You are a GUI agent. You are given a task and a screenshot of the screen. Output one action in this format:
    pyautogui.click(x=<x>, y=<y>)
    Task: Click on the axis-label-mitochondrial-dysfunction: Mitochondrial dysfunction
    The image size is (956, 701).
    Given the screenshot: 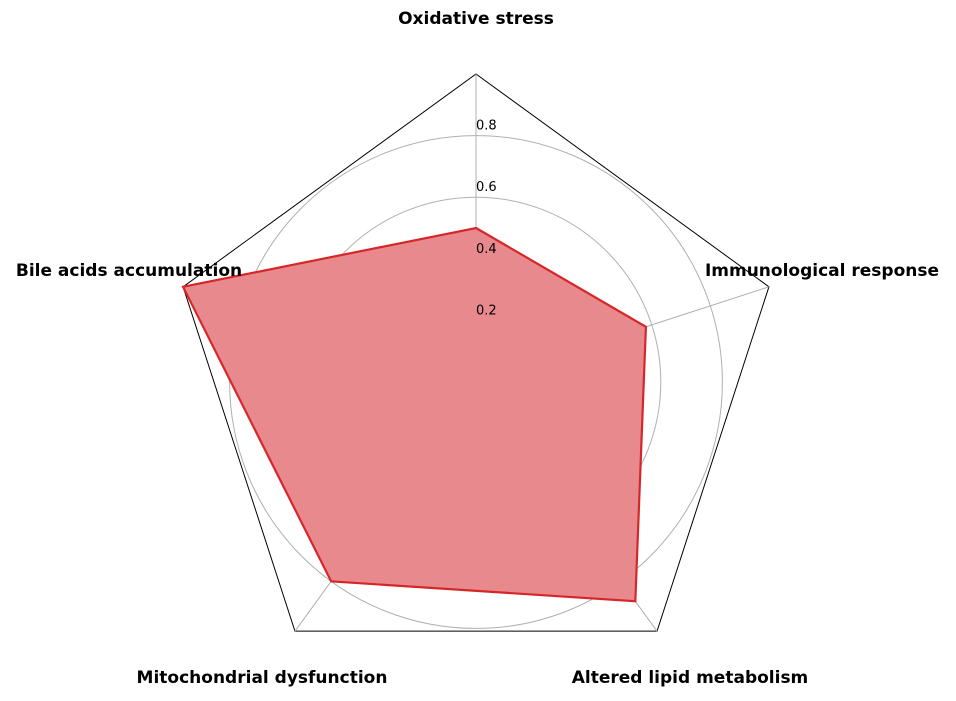 What is the action you would take?
    pyautogui.click(x=262, y=678)
    